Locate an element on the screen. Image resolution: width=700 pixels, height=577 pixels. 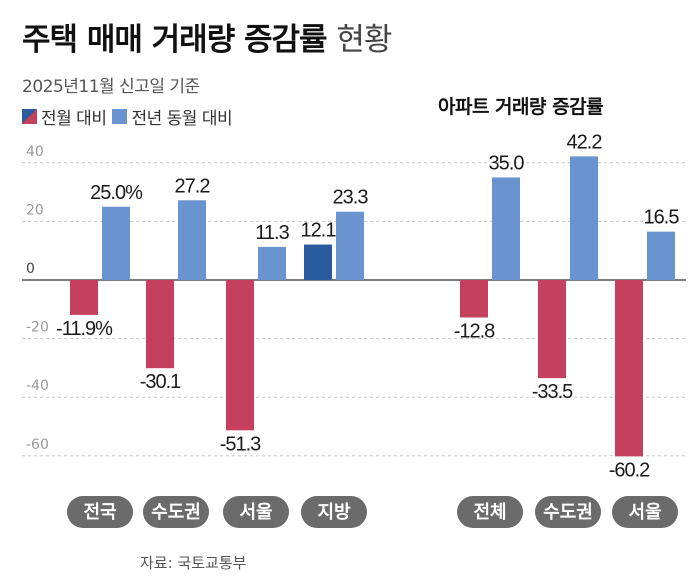
legend-label-yearly: 전년 동월 대비 is located at coordinates (182, 119).